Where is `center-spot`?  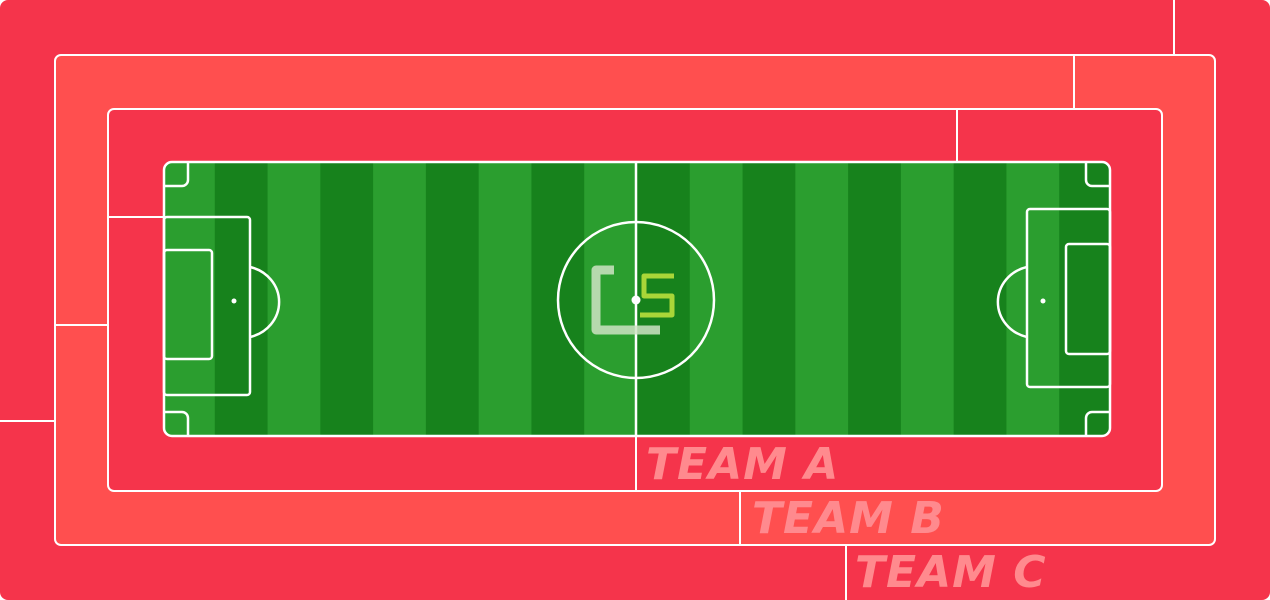
center-spot is located at coordinates (636, 300).